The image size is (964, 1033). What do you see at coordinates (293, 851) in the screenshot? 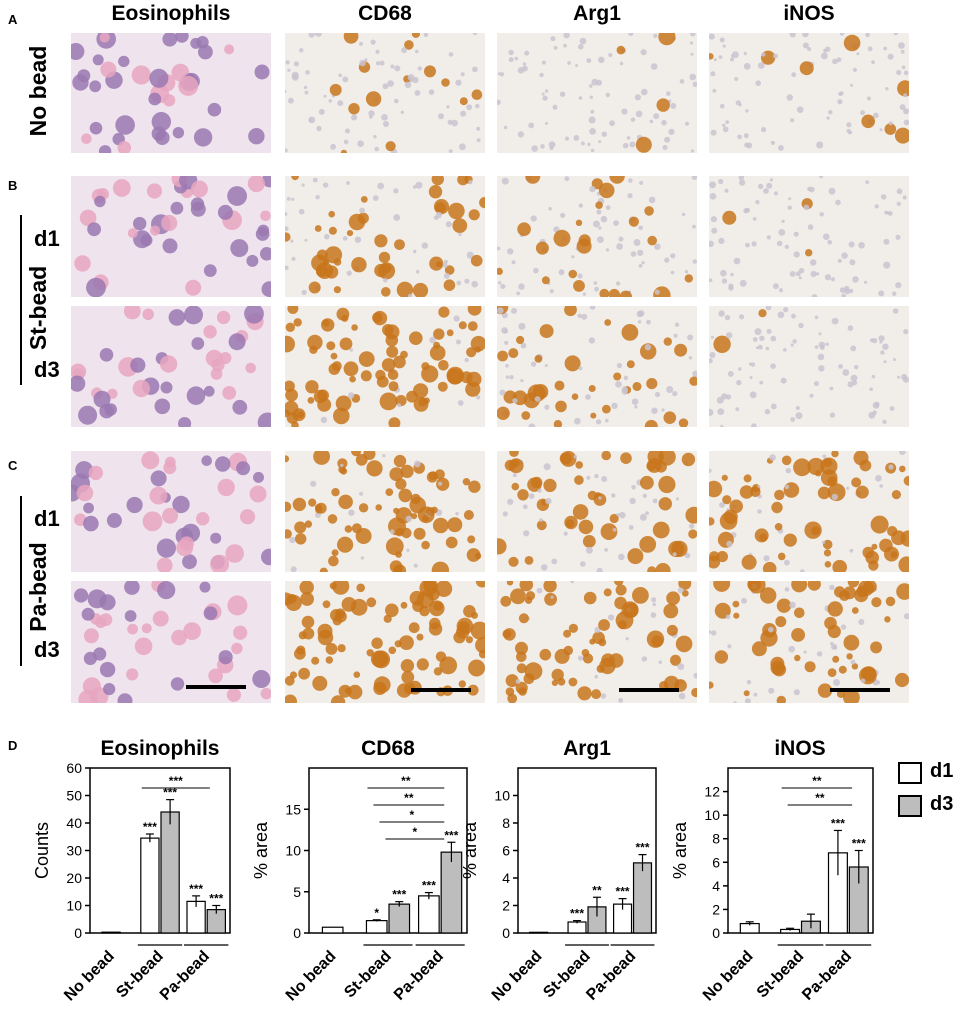
I see `chart-1-ytick-label-2: 10` at bounding box center [293, 851].